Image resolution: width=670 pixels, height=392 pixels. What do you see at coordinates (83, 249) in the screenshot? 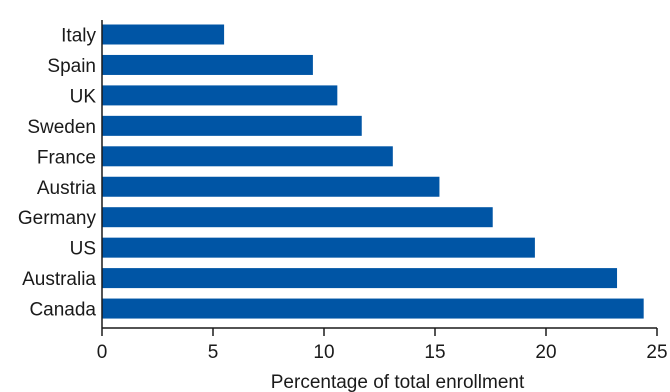
I see `category-label-us: US` at bounding box center [83, 249].